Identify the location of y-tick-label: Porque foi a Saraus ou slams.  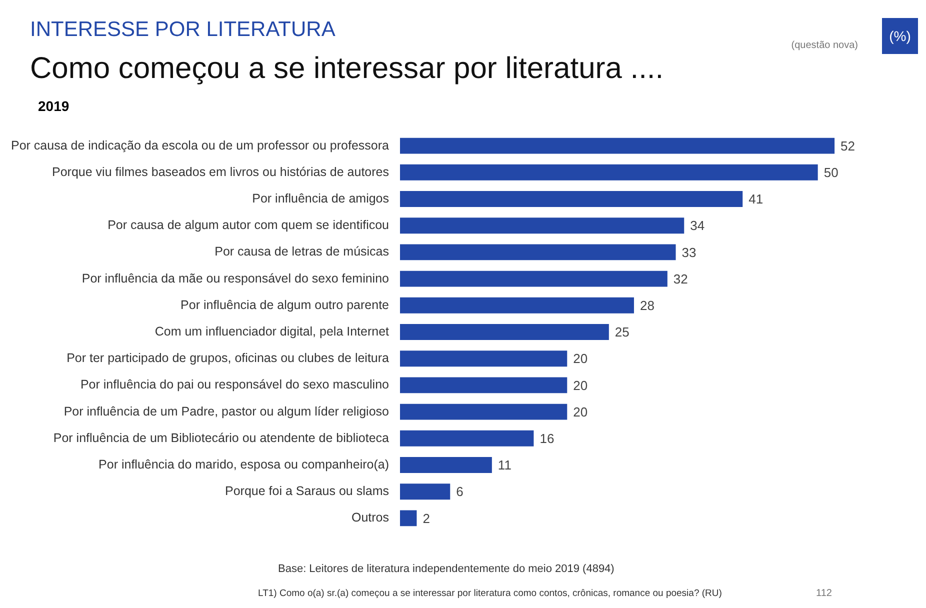
(307, 491).